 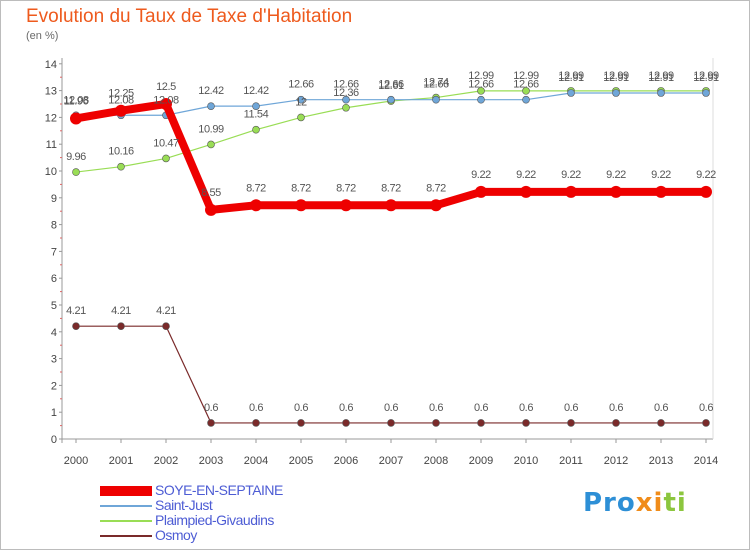 What do you see at coordinates (166, 461) in the screenshot?
I see `x-tick-label: 2002` at bounding box center [166, 461].